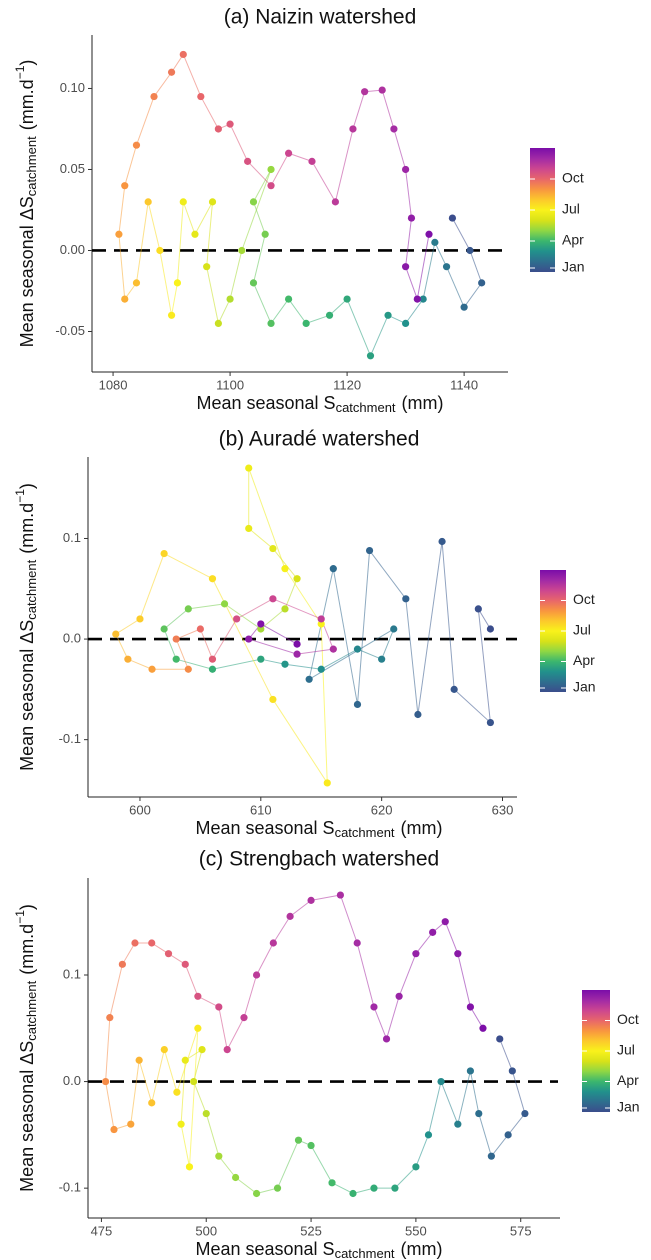 The width and height of the screenshot is (651, 1260). What do you see at coordinates (102, 1230) in the screenshot?
I see `x-tick-label: 475` at bounding box center [102, 1230].